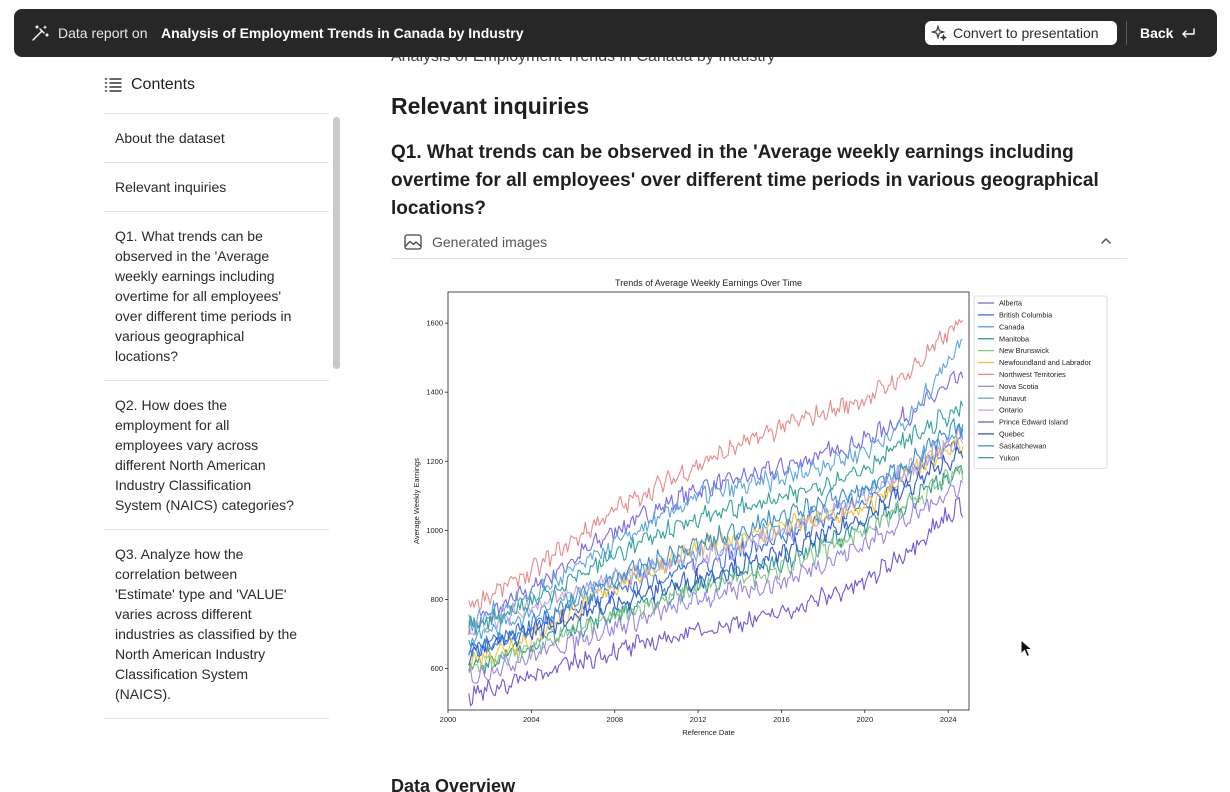  Describe the element at coordinates (336, 243) in the screenshot. I see `sidebar-scrollbar` at that location.